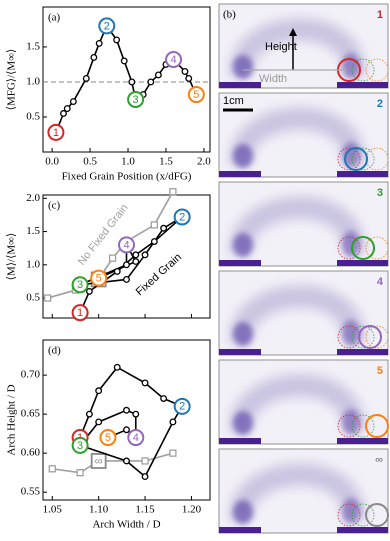  Describe the element at coordinates (99, 461) in the screenshot. I see `point-label: ∞` at that location.